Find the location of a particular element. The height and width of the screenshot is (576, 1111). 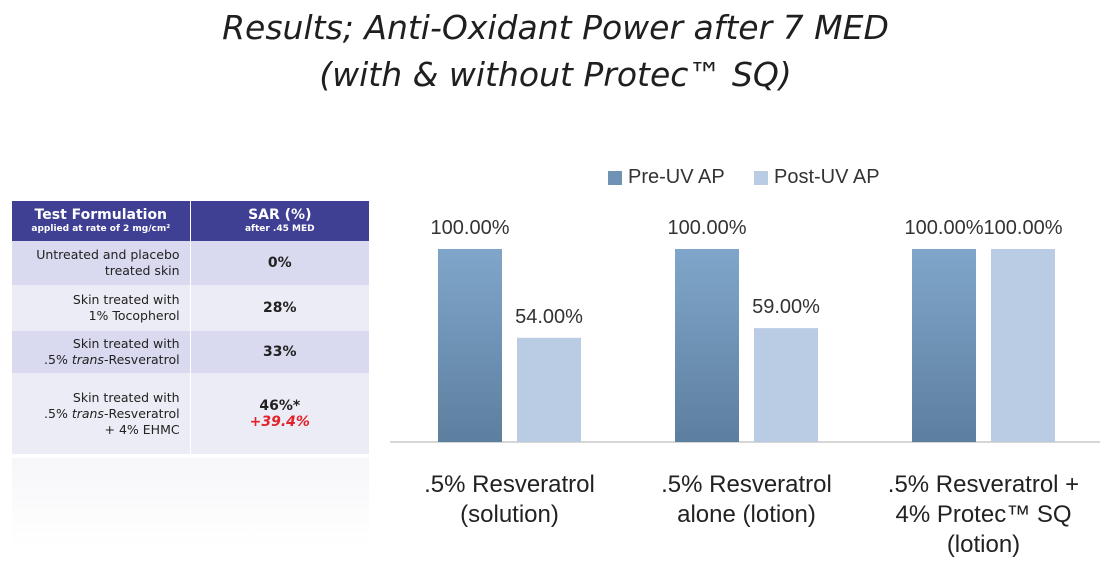

row-value: 0% is located at coordinates (279, 263).